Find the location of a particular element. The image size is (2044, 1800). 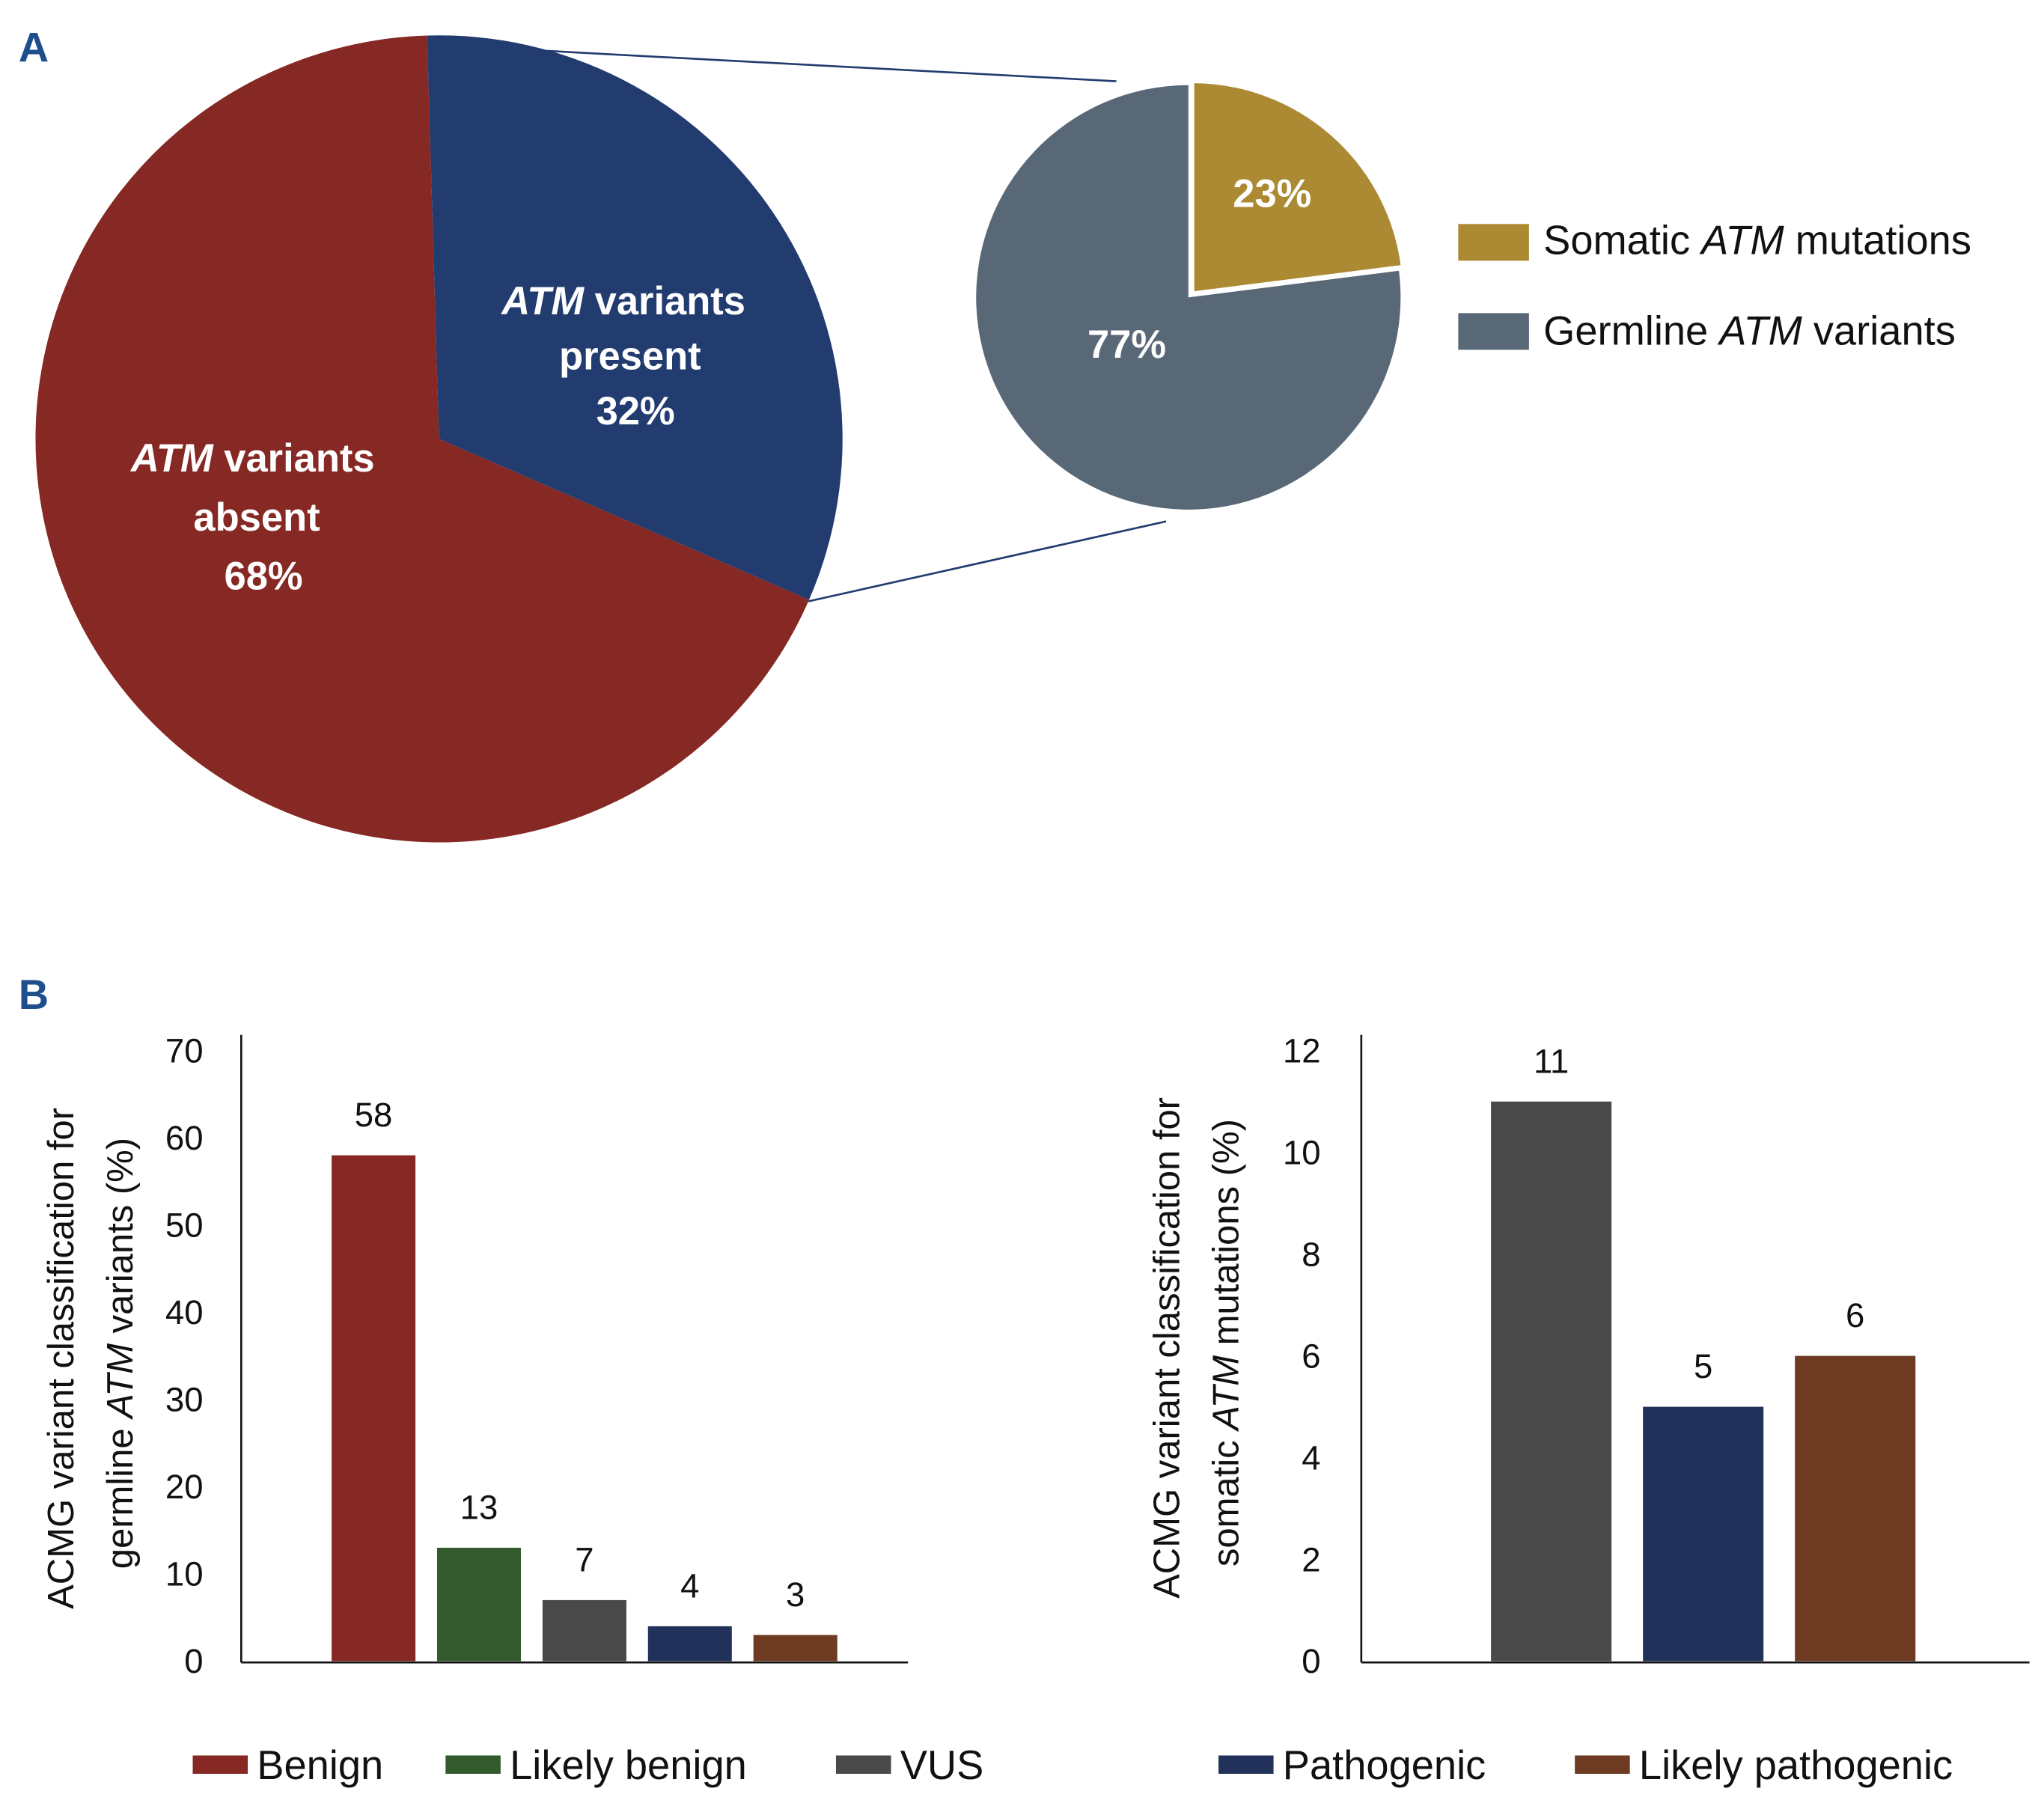

legend-label-somatic: Somatic ATM mutations is located at coordinates (1757, 241).